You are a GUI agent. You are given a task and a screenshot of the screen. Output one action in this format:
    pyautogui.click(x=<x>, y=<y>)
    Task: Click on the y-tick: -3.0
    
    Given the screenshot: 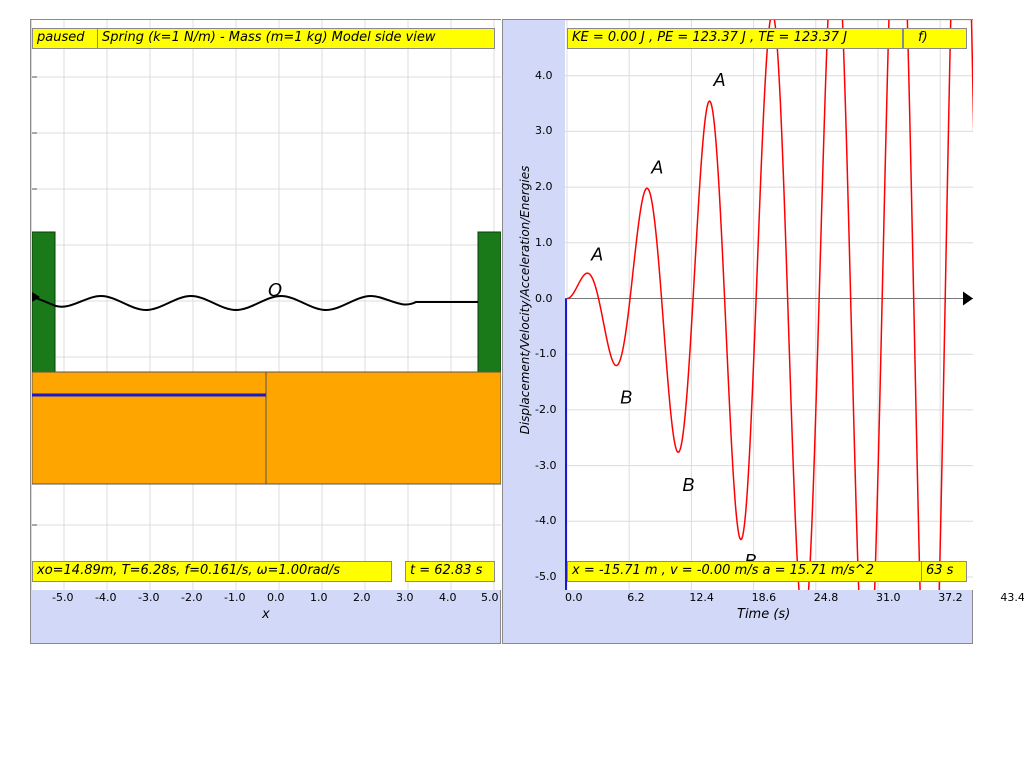 What is the action you would take?
    pyautogui.click(x=546, y=465)
    